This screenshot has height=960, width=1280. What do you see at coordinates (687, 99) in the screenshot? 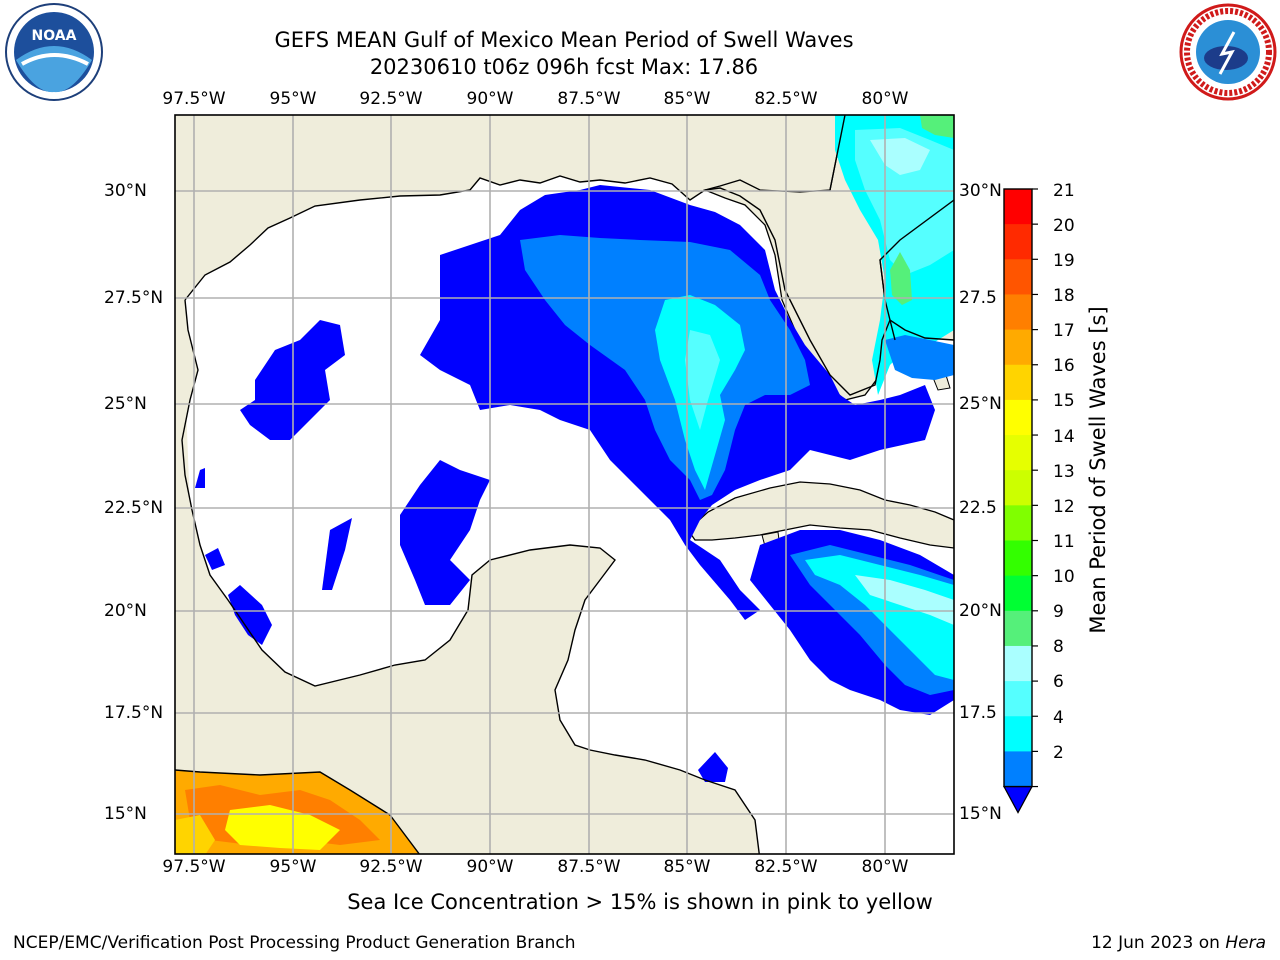
I see `lon-tick-top: 85°W` at bounding box center [687, 99].